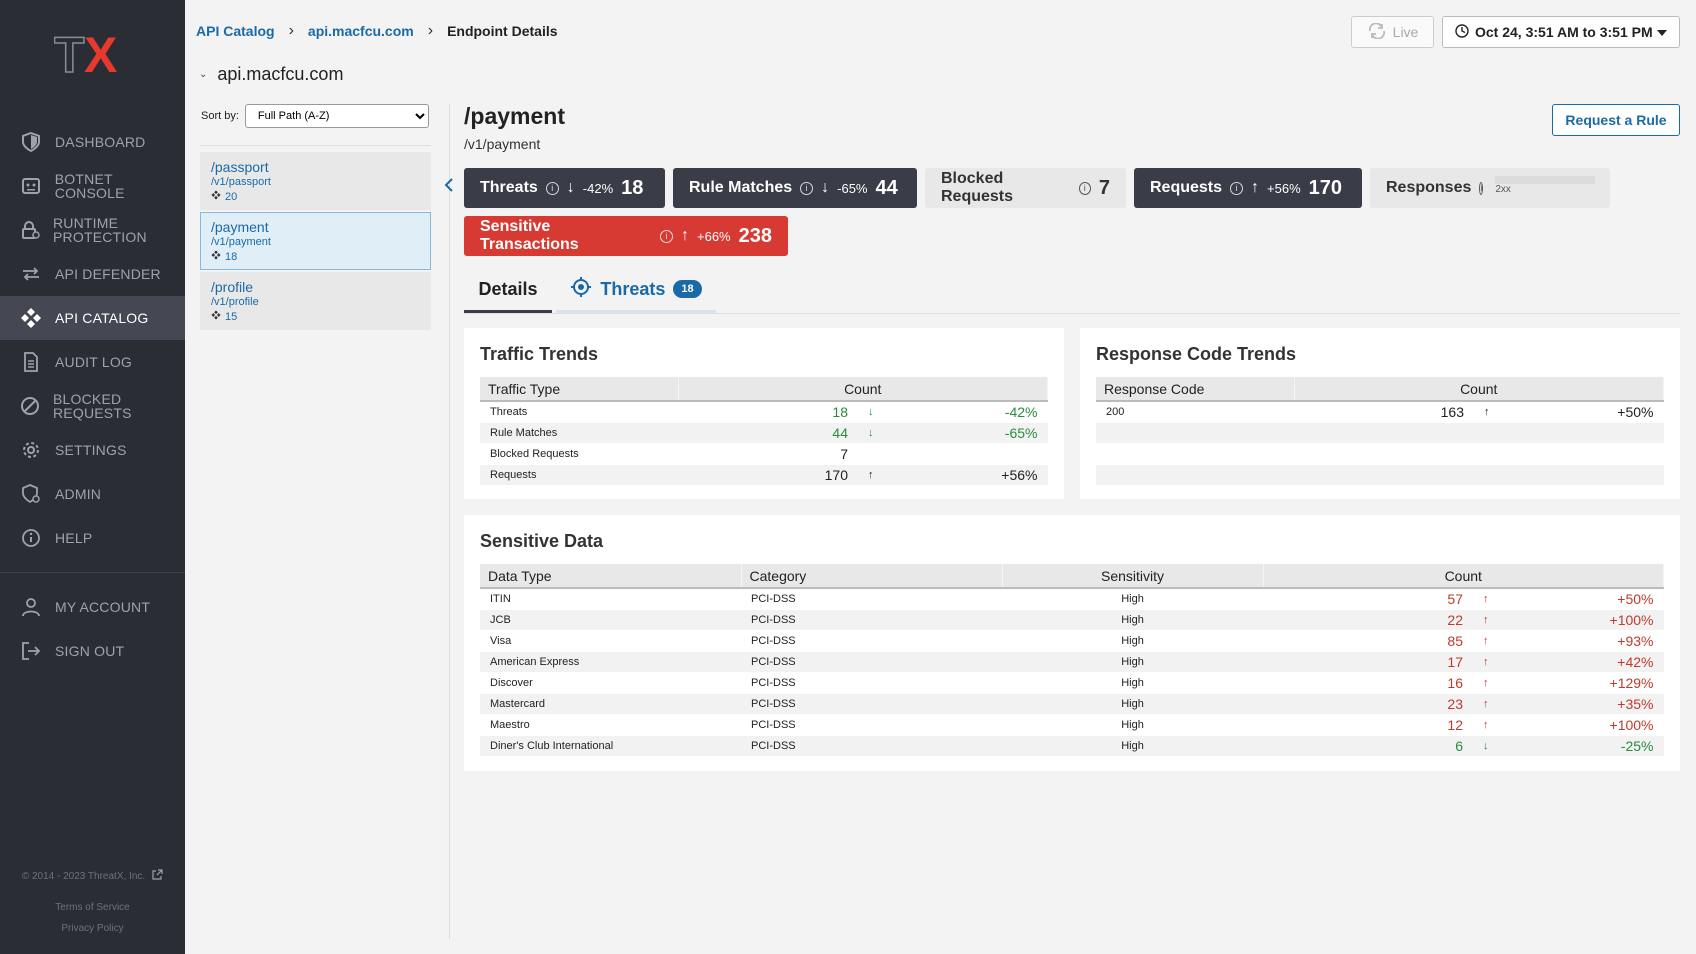  I want to click on metric-sensitive-transactions: Sensitive Transactions i ↑ +66% 238, so click(626, 236).